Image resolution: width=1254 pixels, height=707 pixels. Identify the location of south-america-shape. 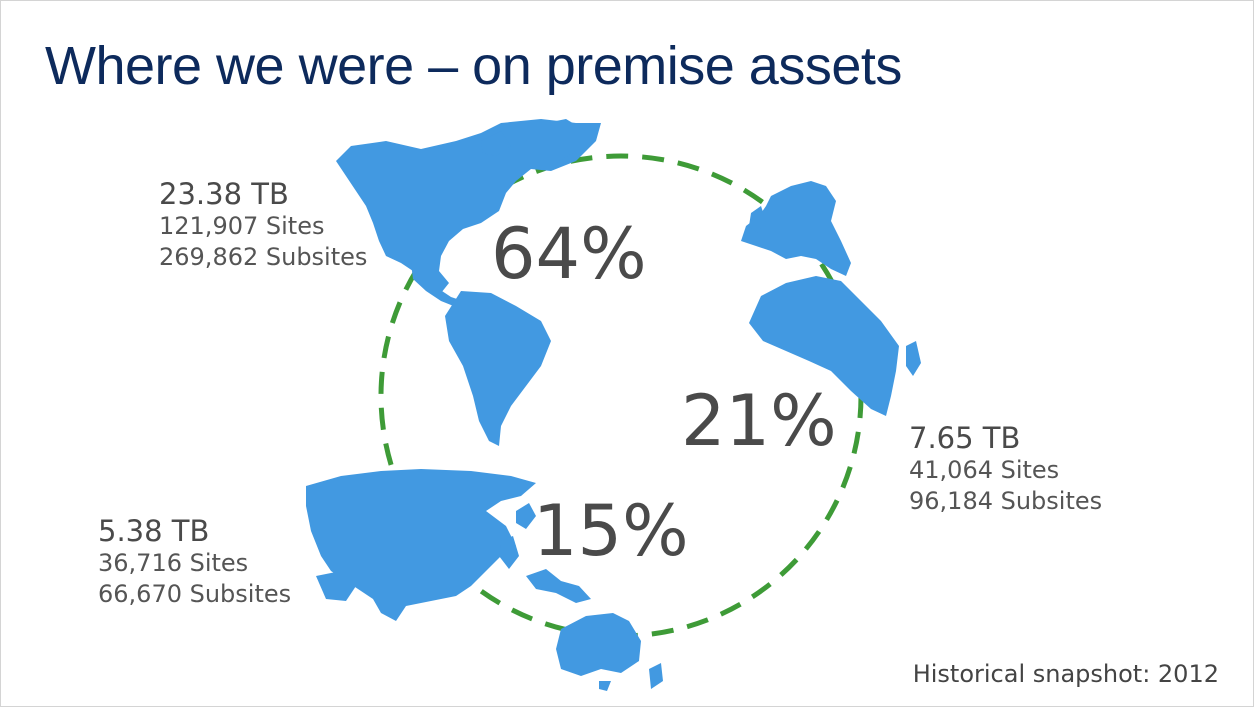
(498, 368).